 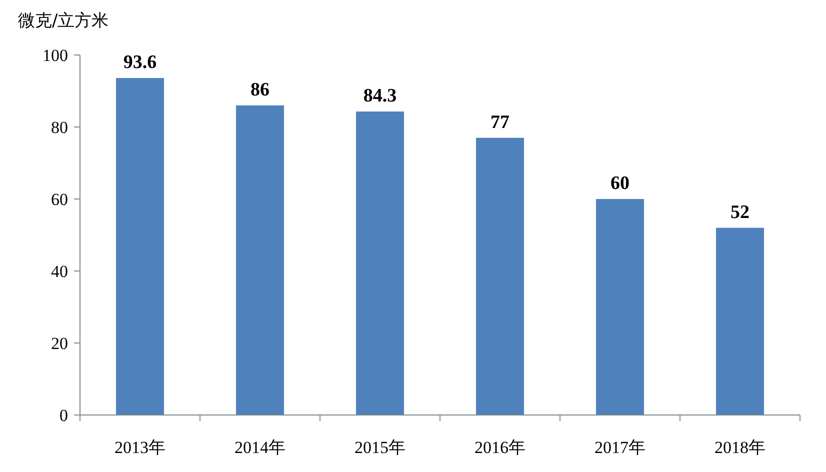 What do you see at coordinates (500, 122) in the screenshot?
I see `data-label: 77` at bounding box center [500, 122].